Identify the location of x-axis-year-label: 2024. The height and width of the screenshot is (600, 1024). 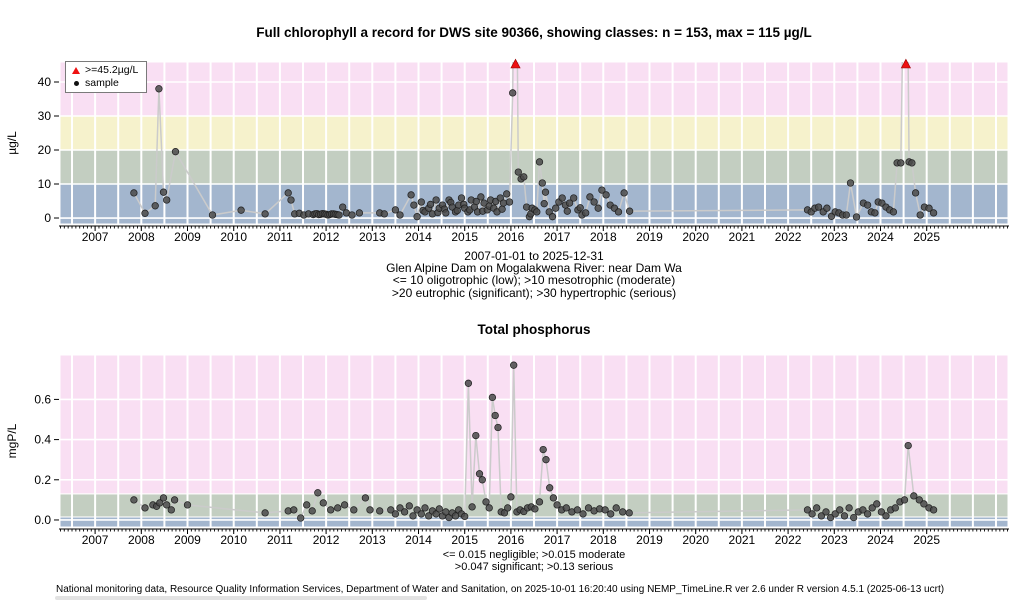
(880, 237).